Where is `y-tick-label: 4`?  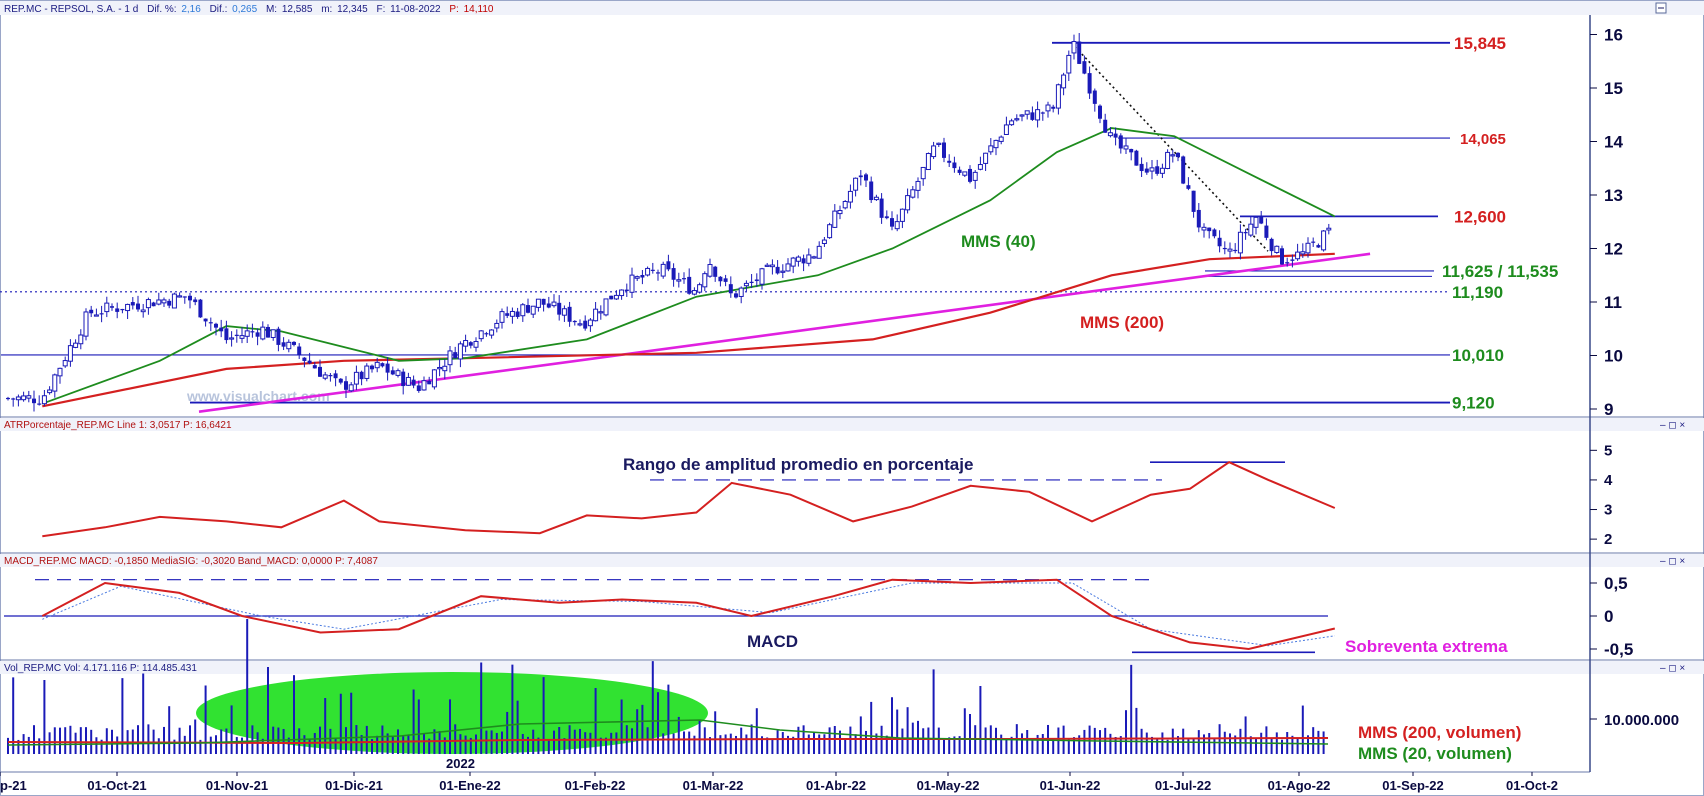
y-tick-label: 4 is located at coordinates (1608, 480).